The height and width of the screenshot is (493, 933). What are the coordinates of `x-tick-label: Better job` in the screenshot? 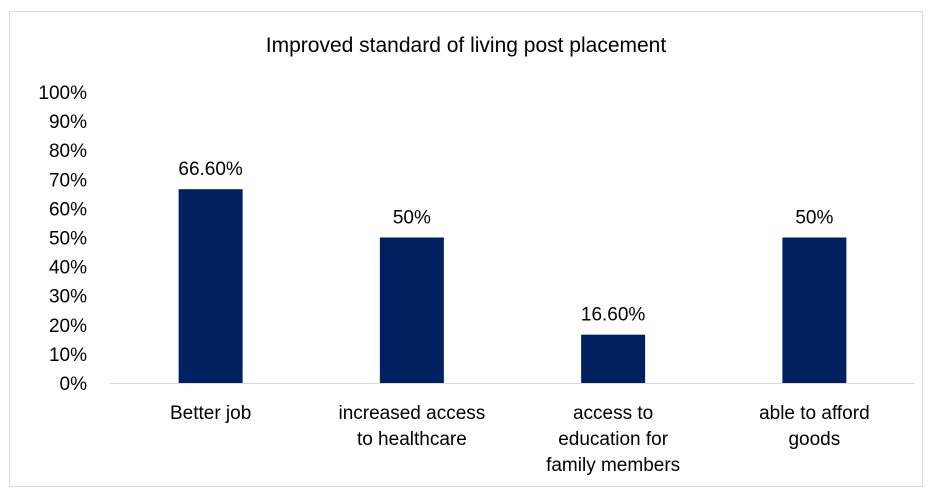 It's located at (210, 413).